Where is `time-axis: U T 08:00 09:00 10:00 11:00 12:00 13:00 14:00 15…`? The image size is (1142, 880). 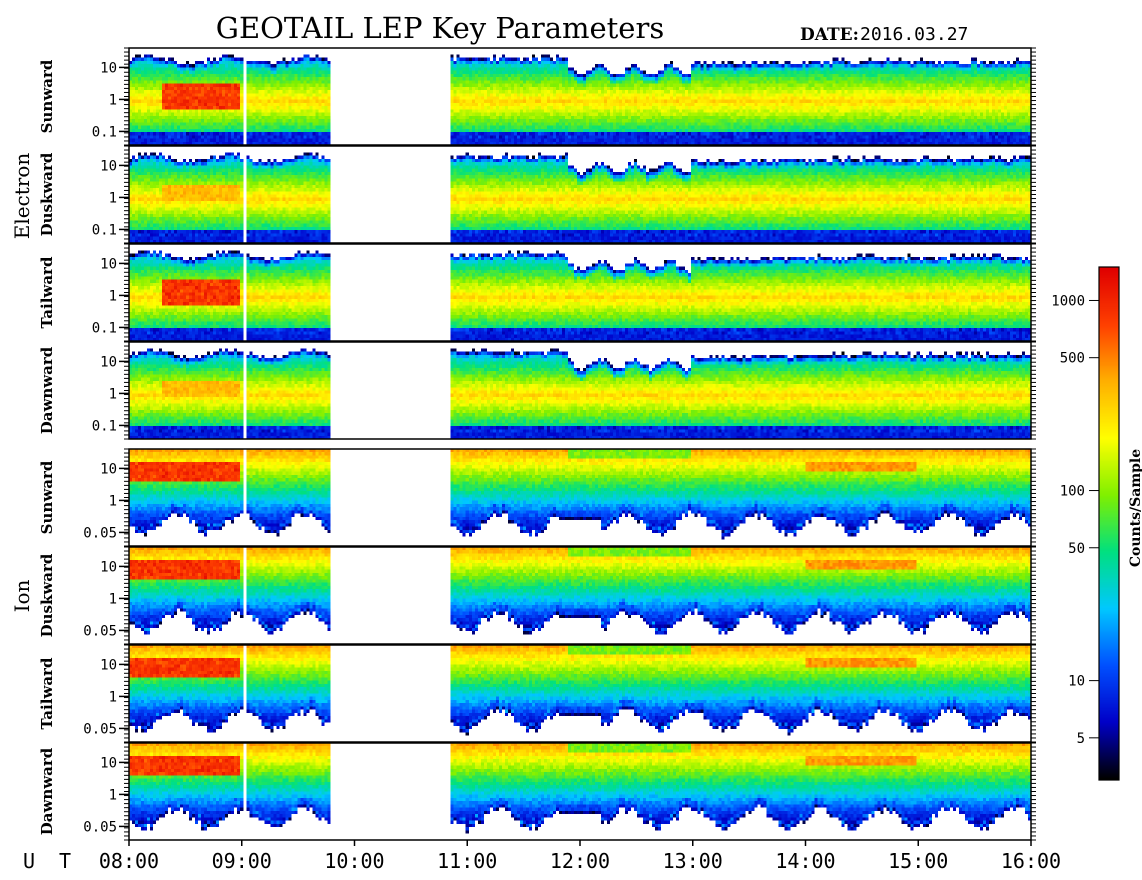
time-axis: U T 08:00 09:00 10:00 11:00 12:00 13:00 14:00 15… is located at coordinates (542, 856).